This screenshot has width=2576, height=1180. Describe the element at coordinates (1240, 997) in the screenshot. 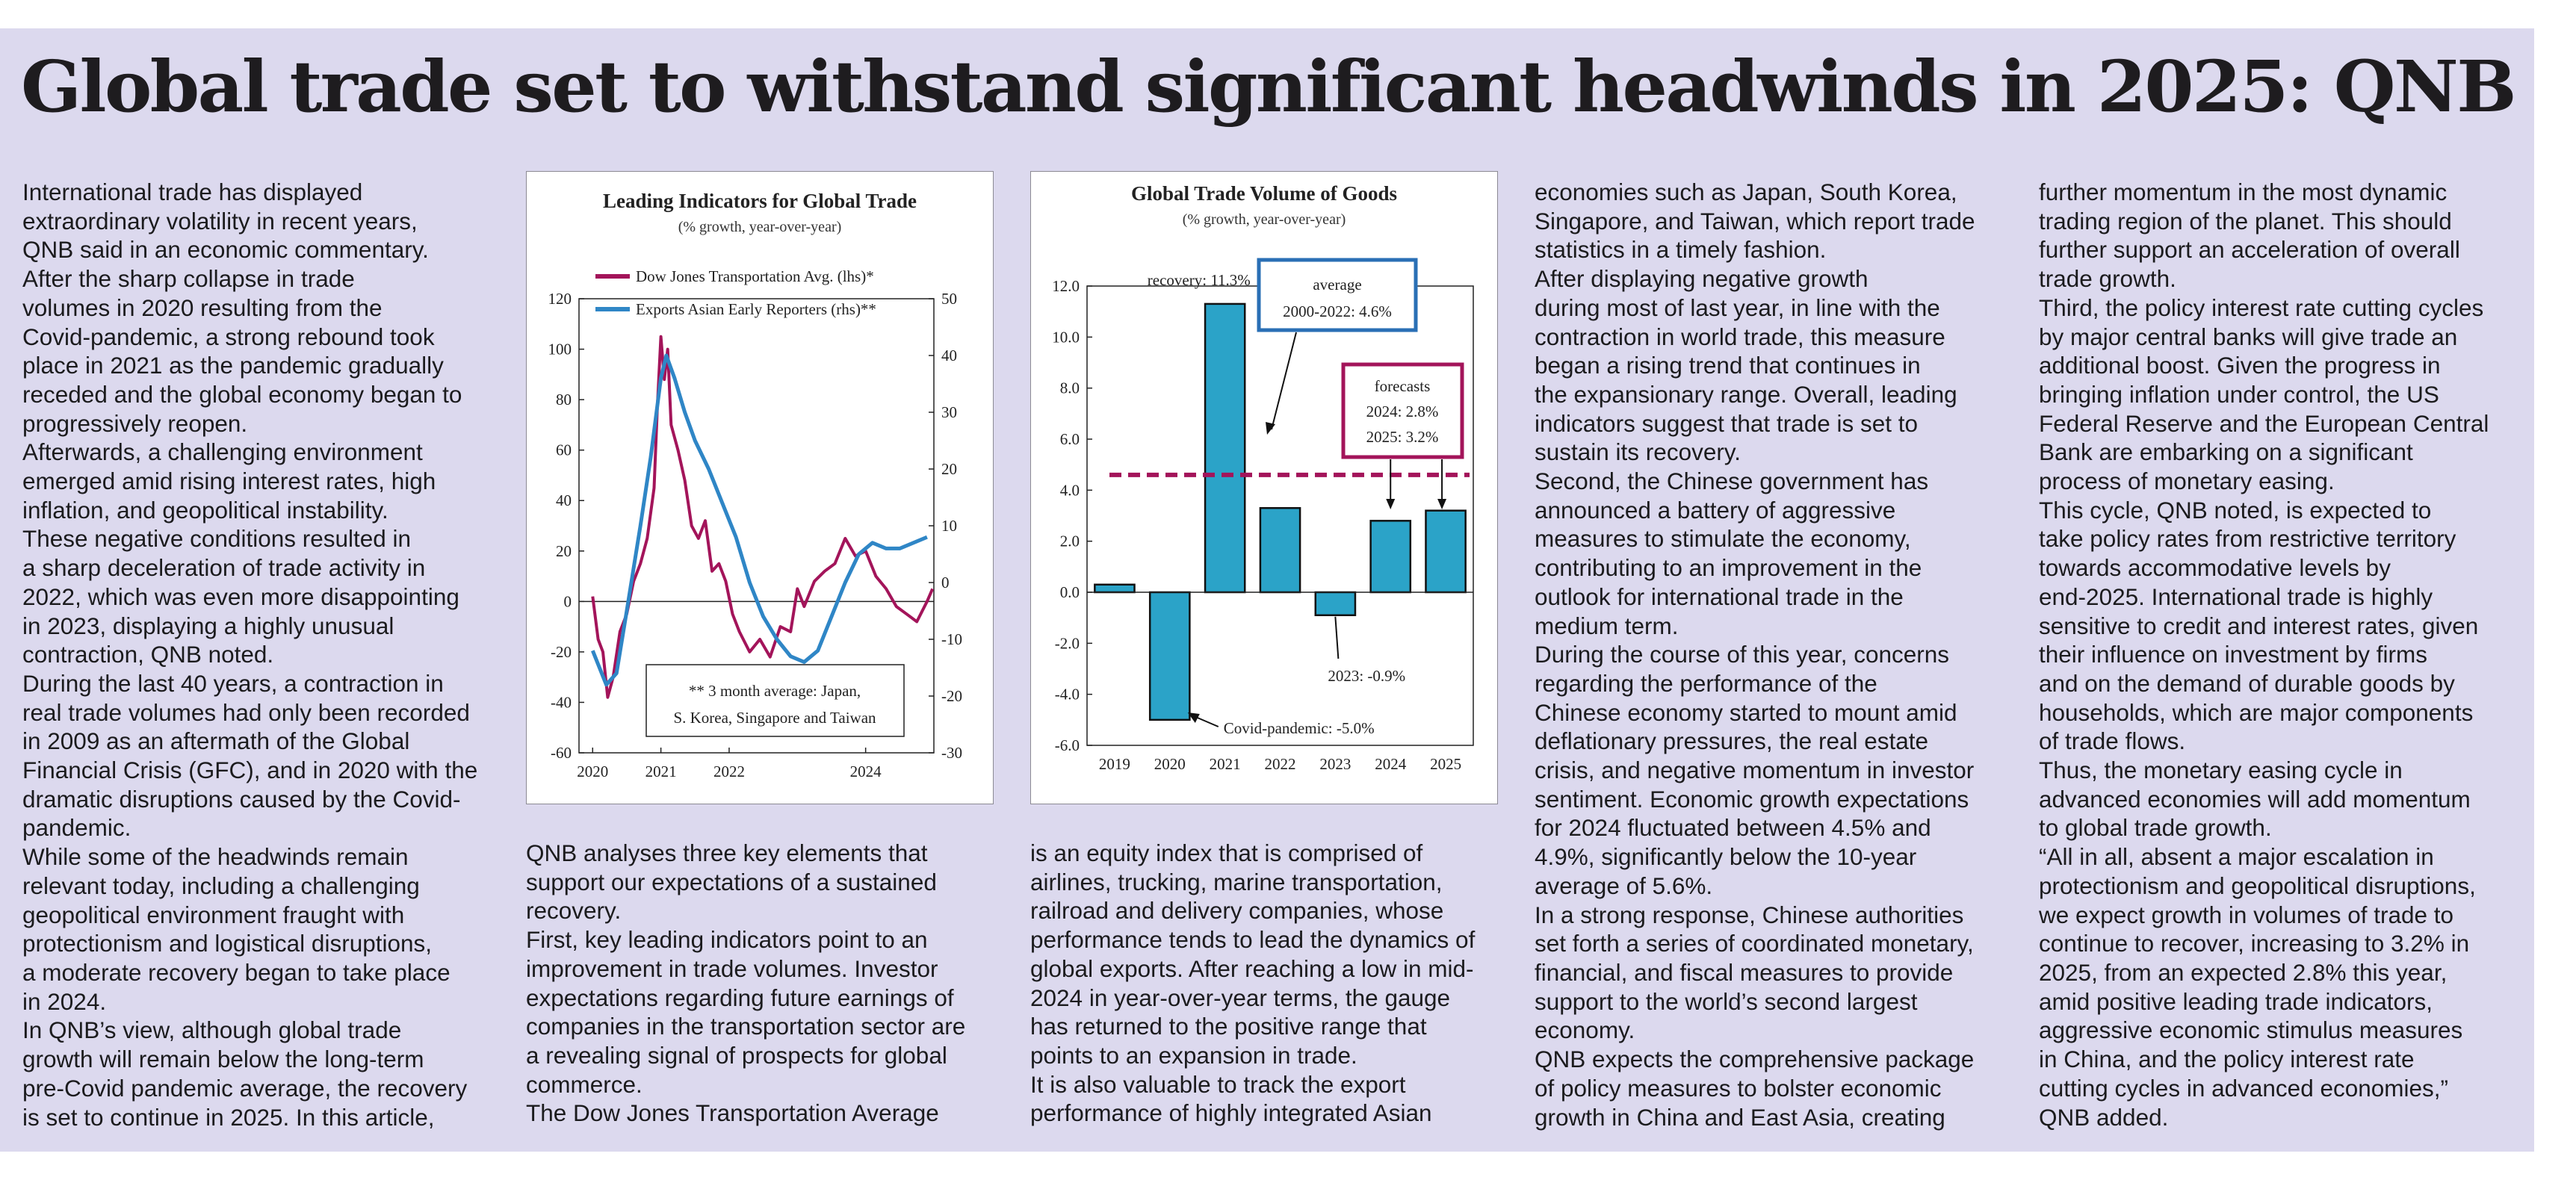

I see `article-line: 2024 in year-over-year terms, the gauge` at that location.